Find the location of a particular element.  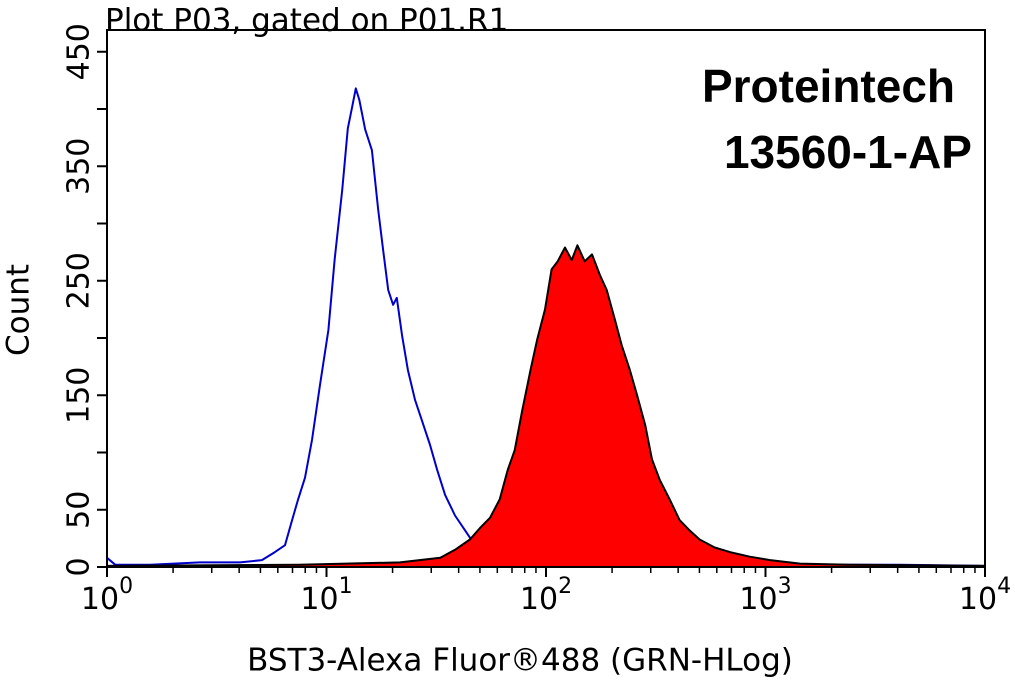

x-tick-label: 10¹ is located at coordinates (326, 595).